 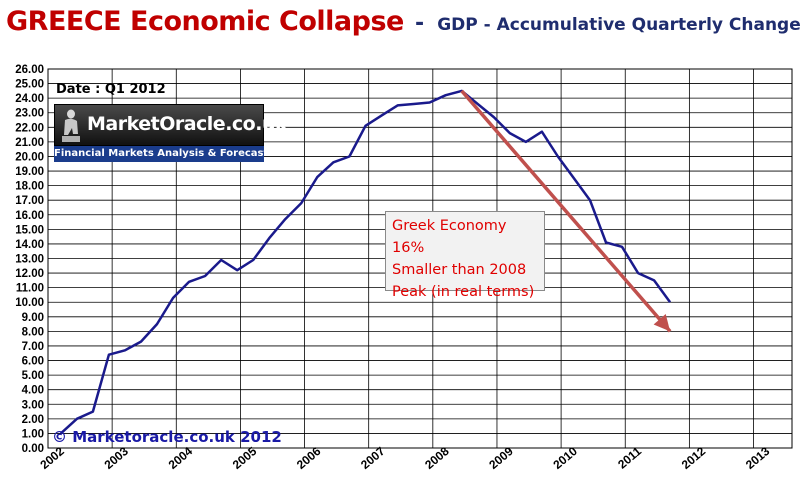 What do you see at coordinates (29, 70) in the screenshot?
I see `y-tick-label: 26.00` at bounding box center [29, 70].